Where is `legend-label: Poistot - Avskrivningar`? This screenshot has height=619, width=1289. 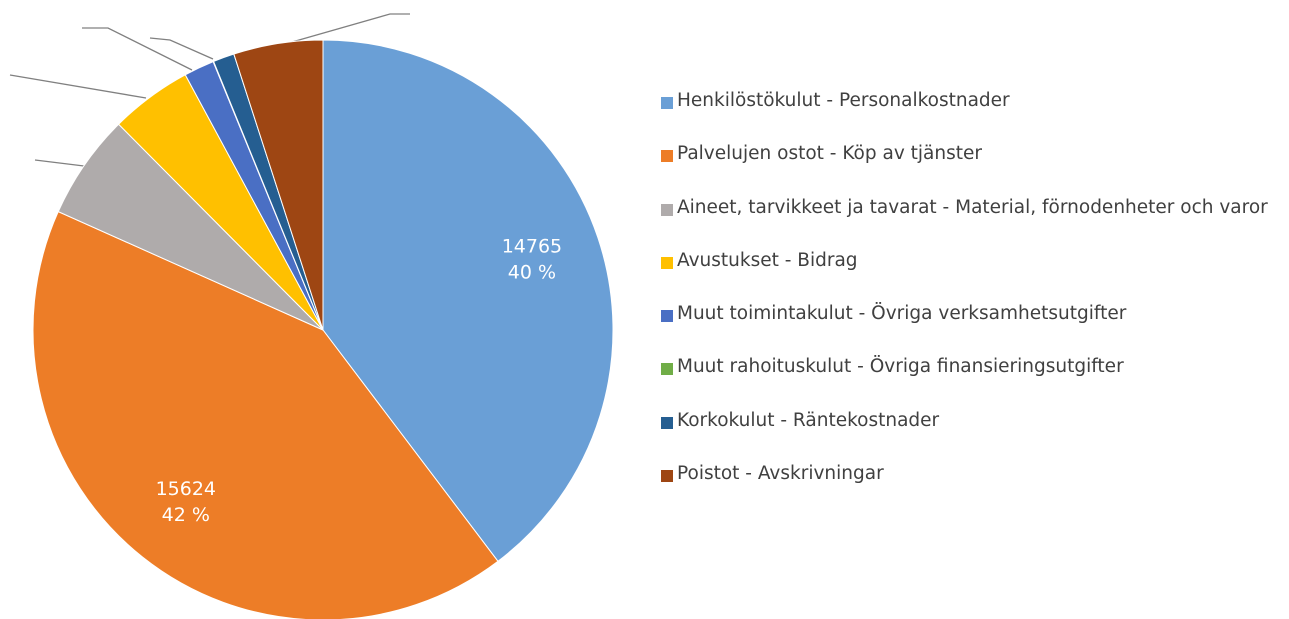 legend-label: Poistot - Avskrivningar is located at coordinates (780, 474).